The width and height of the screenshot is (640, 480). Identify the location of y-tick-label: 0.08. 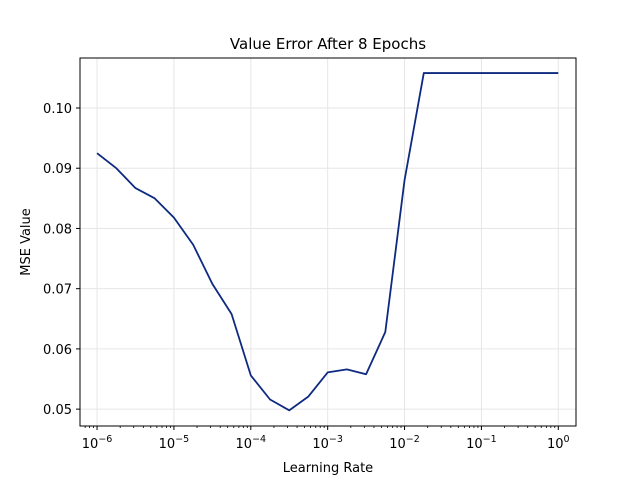
(57, 229).